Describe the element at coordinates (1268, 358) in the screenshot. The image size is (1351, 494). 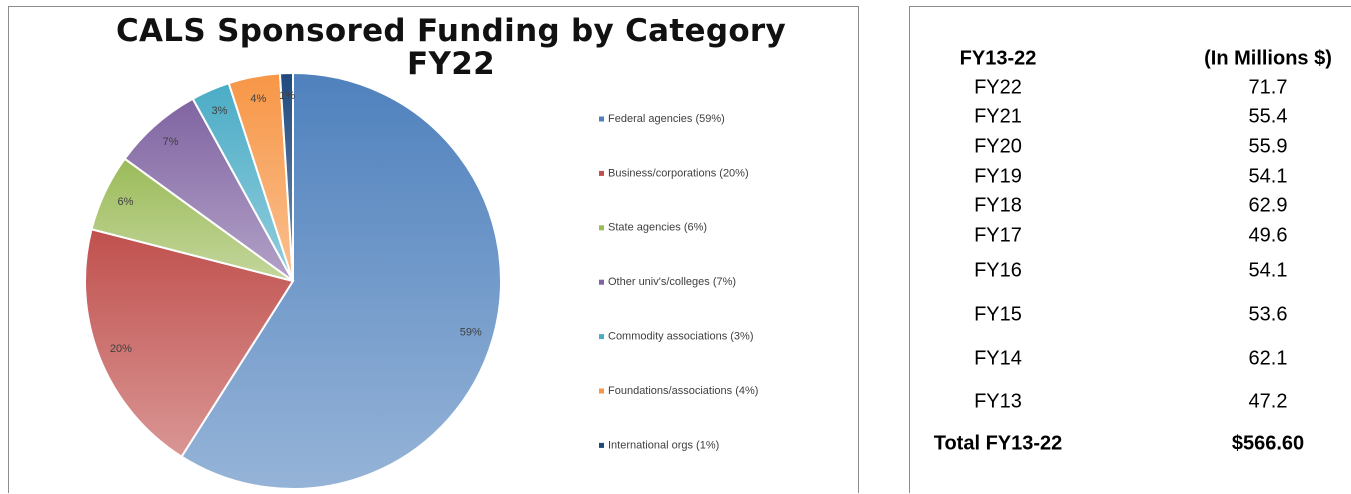
I see `table-cell: 62.1` at that location.